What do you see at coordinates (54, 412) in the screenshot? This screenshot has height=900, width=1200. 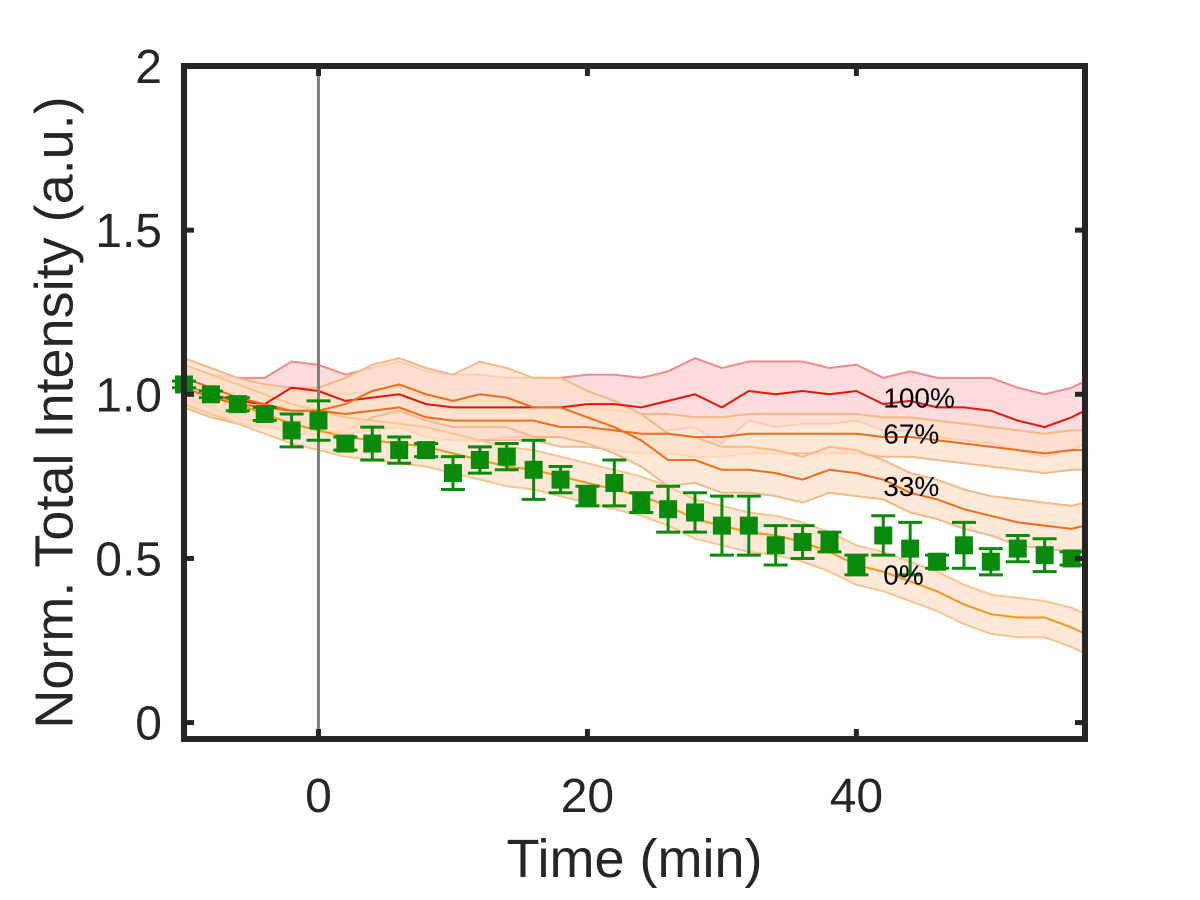 I see `y-axis-title: Norm. Total Intensity (a.u.)` at bounding box center [54, 412].